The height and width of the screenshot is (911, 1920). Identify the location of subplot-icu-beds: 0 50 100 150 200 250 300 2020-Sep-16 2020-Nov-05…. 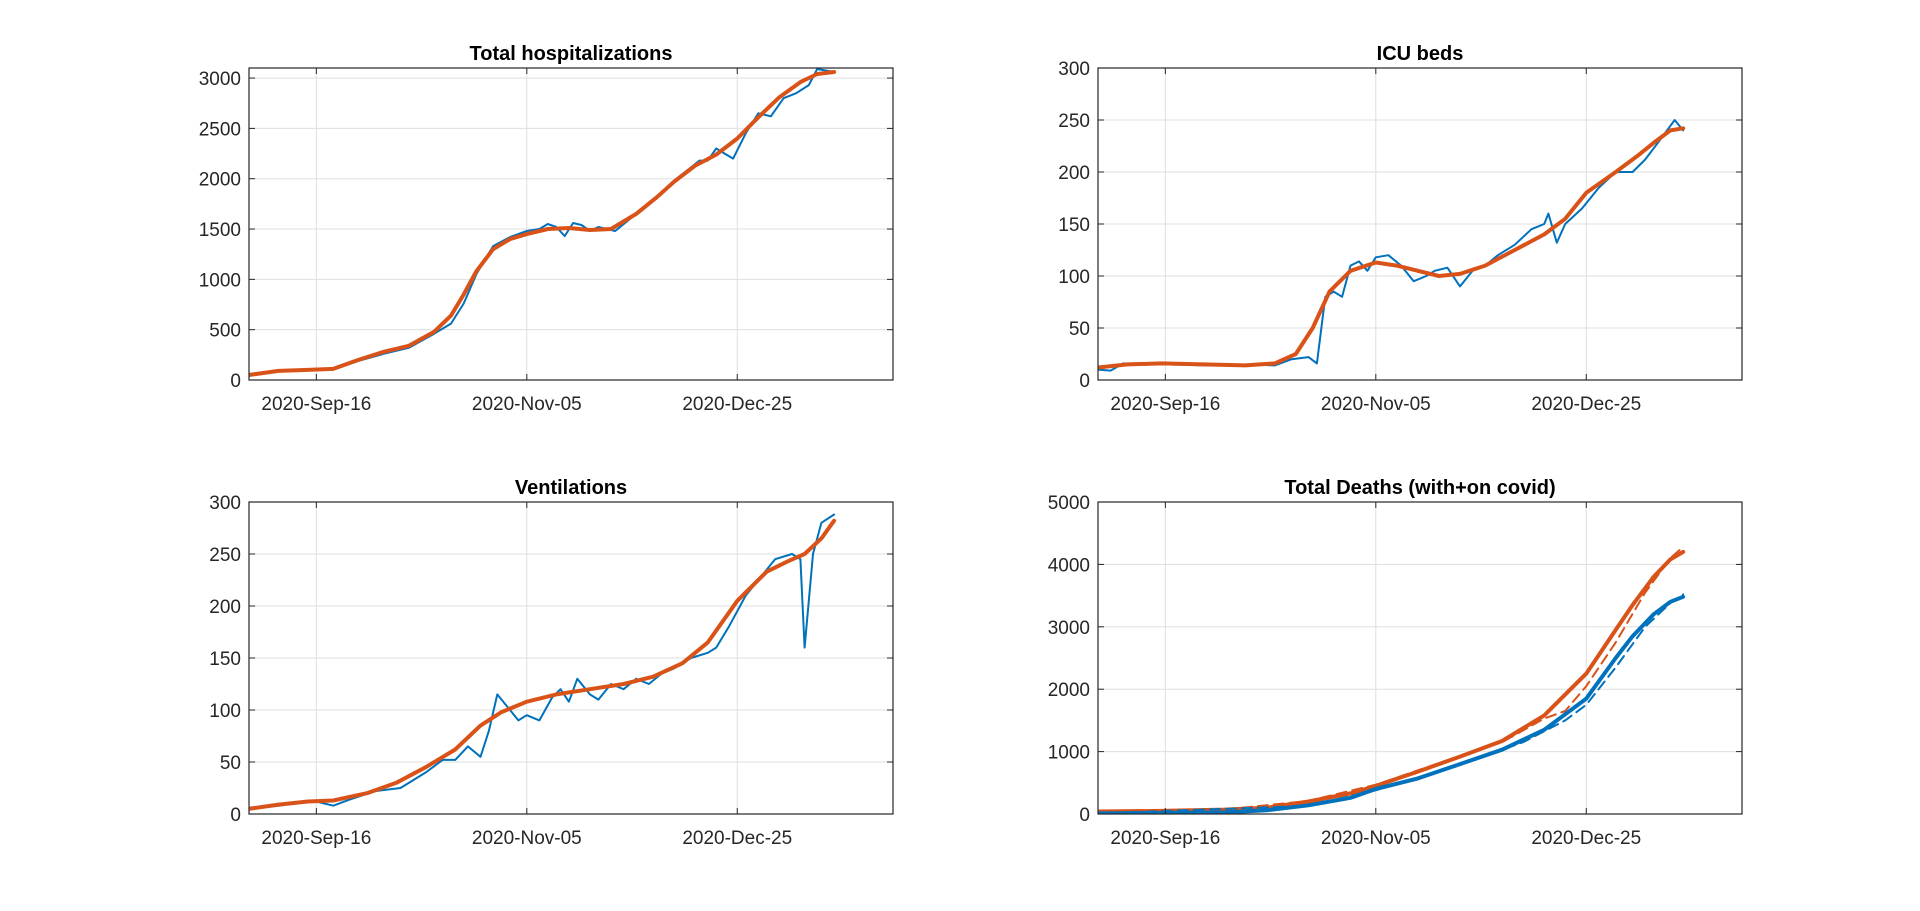
(1400, 229).